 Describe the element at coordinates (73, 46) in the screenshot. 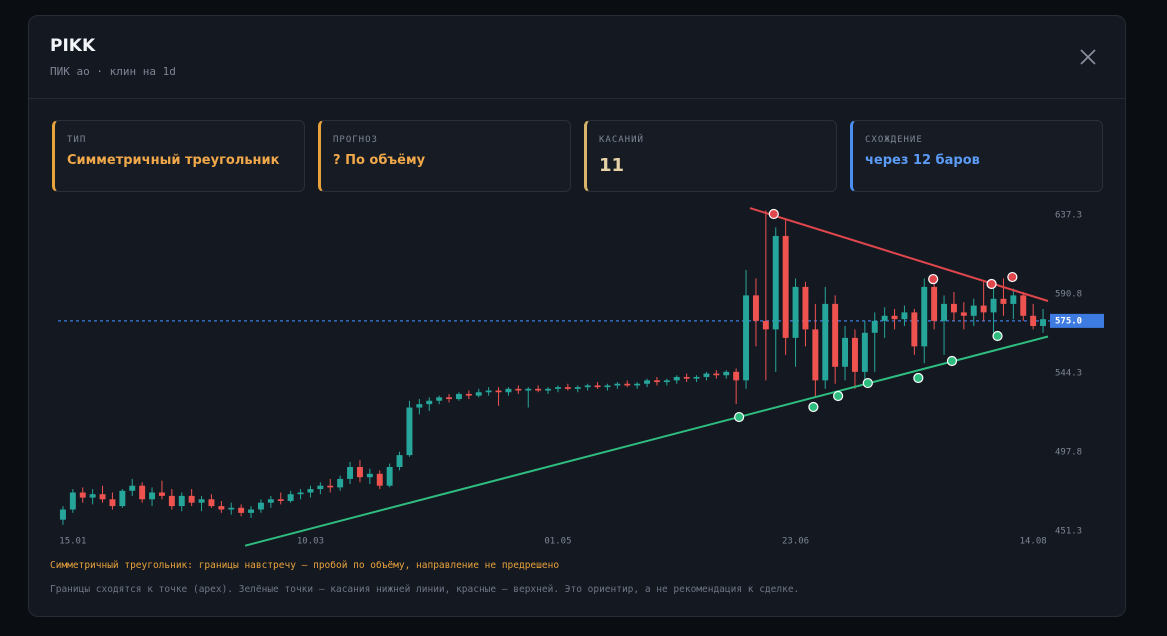

I see `title: PIKK` at that location.